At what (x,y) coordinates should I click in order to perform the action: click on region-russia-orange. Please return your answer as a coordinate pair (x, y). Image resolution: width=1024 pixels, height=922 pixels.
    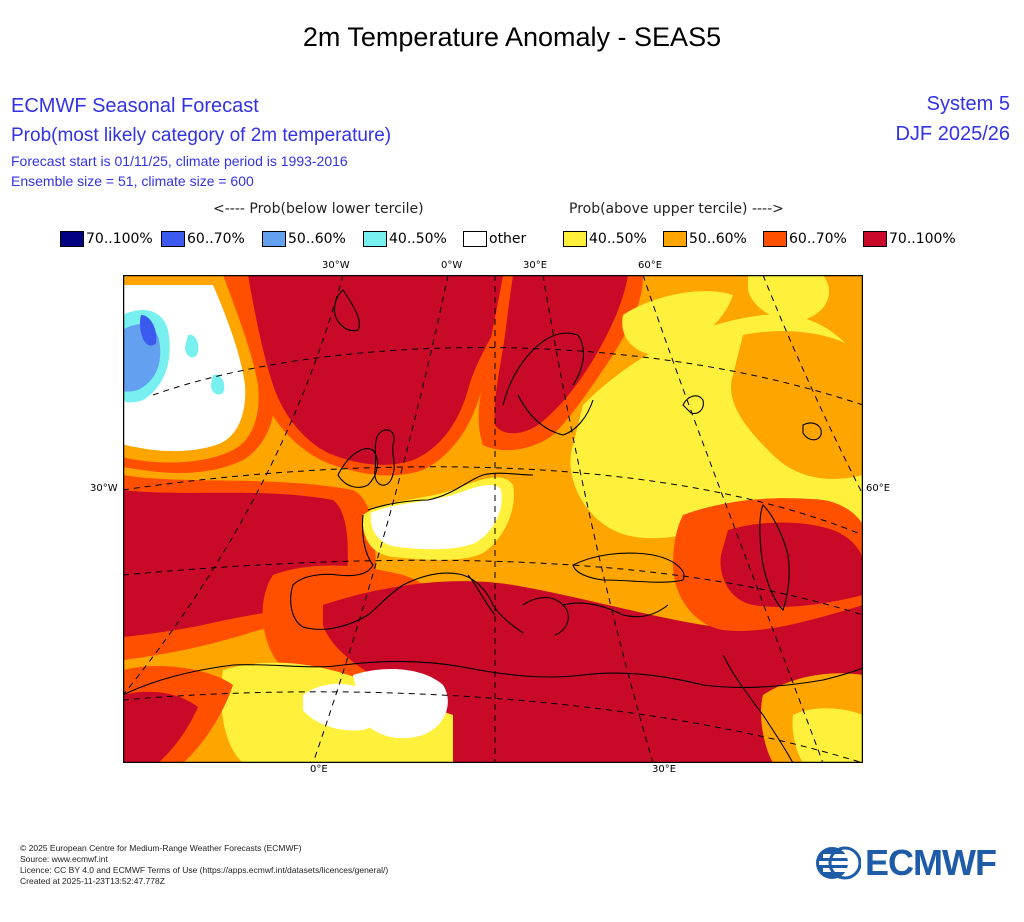
    Looking at the image, I should click on (797, 405).